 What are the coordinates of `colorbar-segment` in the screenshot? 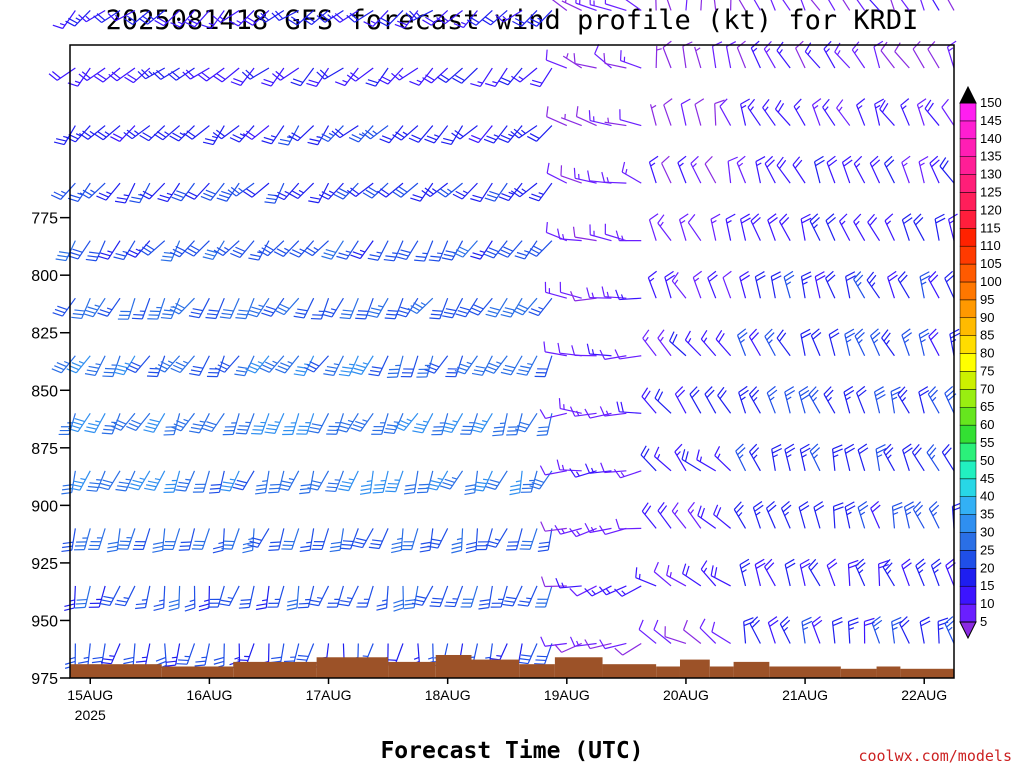 It's located at (968, 523).